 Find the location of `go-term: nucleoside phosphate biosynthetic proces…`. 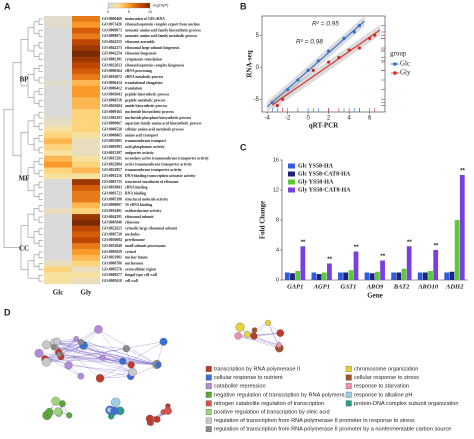

go-term: nucleoside phosphate biosynthetic proces… is located at coordinates (158, 118).